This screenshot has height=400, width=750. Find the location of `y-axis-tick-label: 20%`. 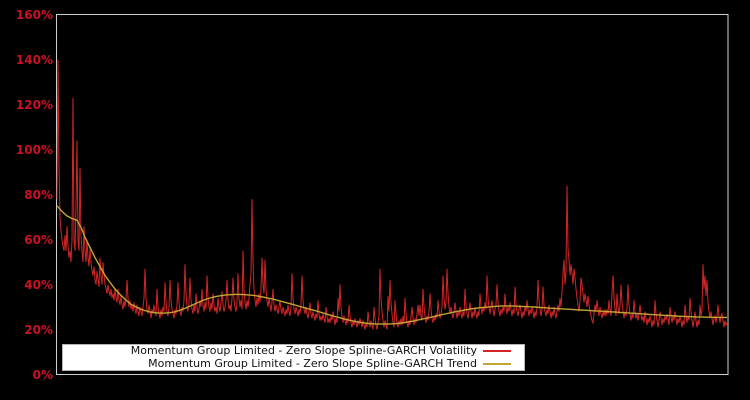

y-axis-tick-label: 20% is located at coordinates (38, 329).